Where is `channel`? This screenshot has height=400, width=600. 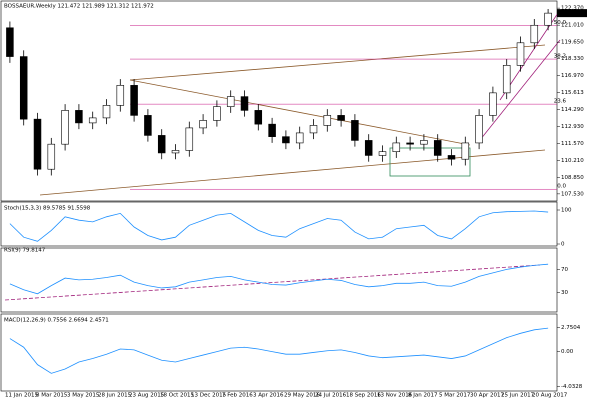
channel is located at coordinates (520, 90).